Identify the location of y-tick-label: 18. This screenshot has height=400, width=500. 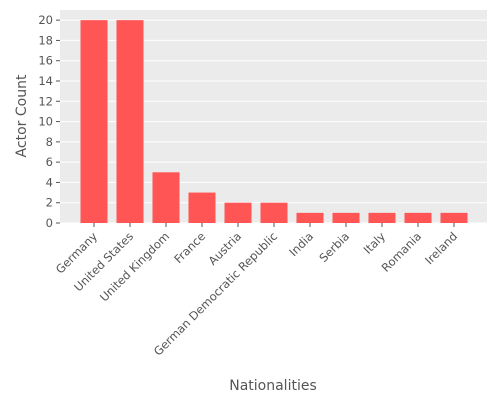
(45, 40).